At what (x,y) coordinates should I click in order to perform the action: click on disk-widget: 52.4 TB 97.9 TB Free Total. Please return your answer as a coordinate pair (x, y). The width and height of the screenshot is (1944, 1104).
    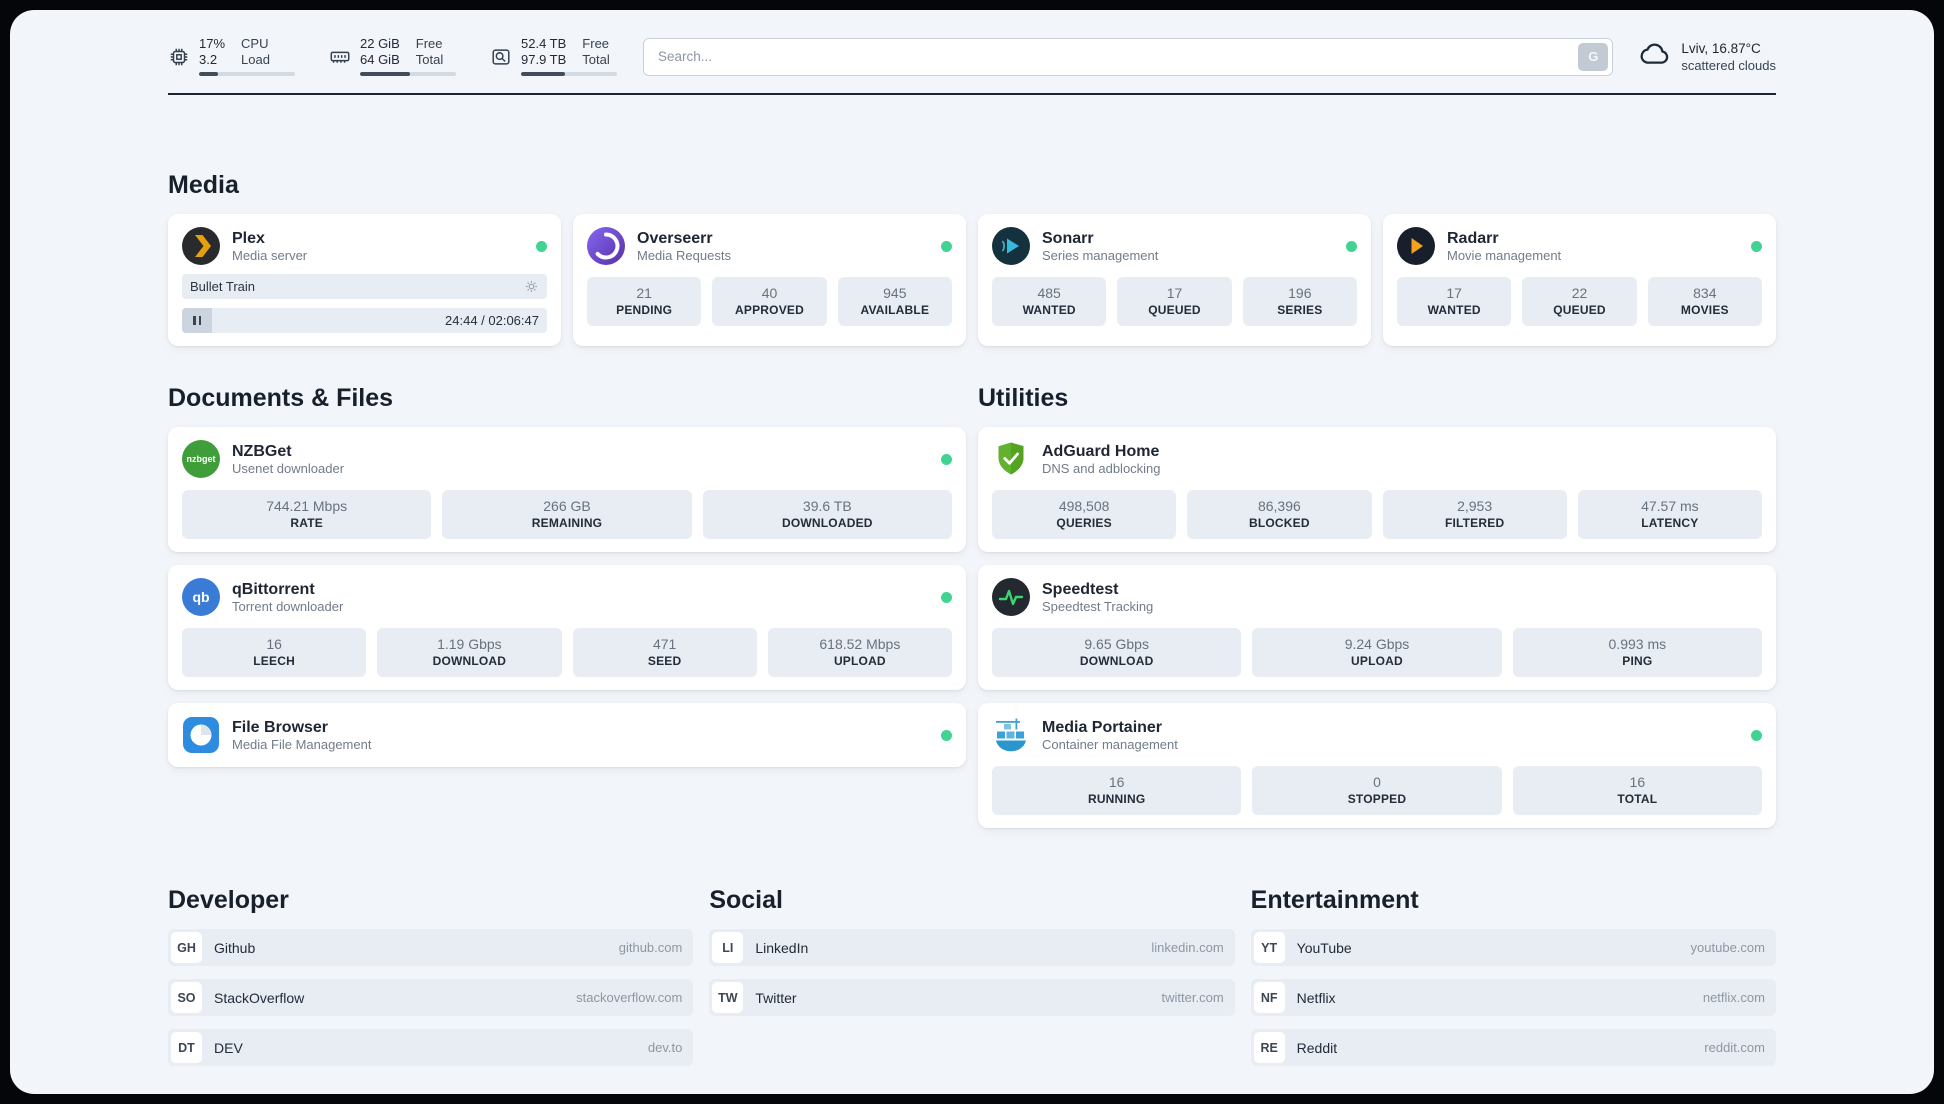
    Looking at the image, I should click on (553, 56).